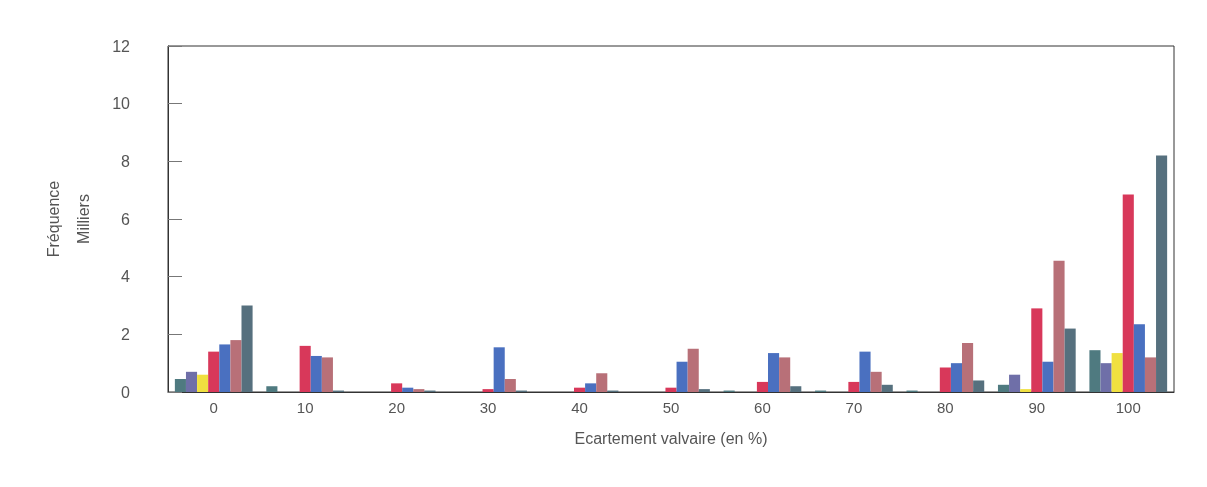  Describe the element at coordinates (671, 438) in the screenshot. I see `x-axis-title: Ecartement valvaire (en %)` at that location.